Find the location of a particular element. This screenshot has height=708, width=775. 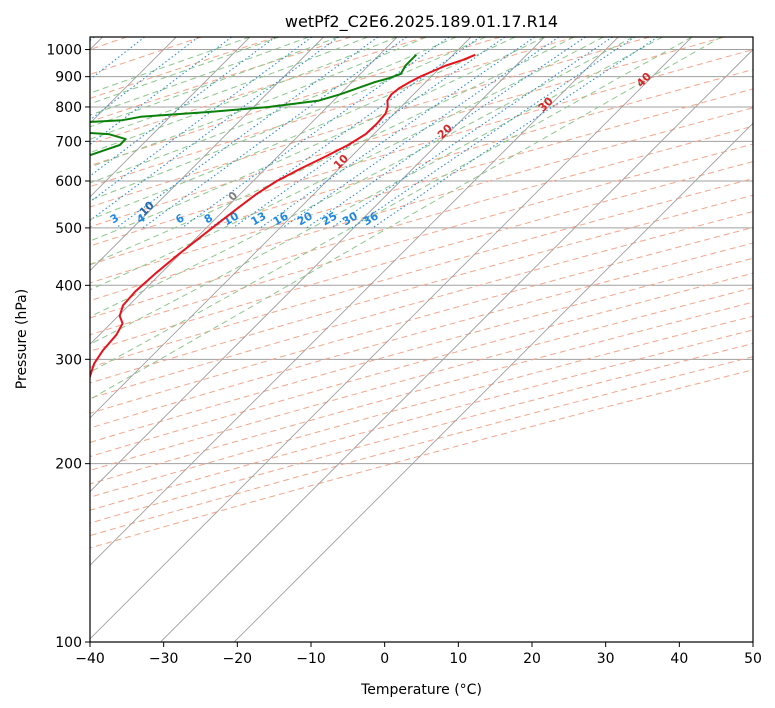

x-tick-label: 30 is located at coordinates (606, 659).